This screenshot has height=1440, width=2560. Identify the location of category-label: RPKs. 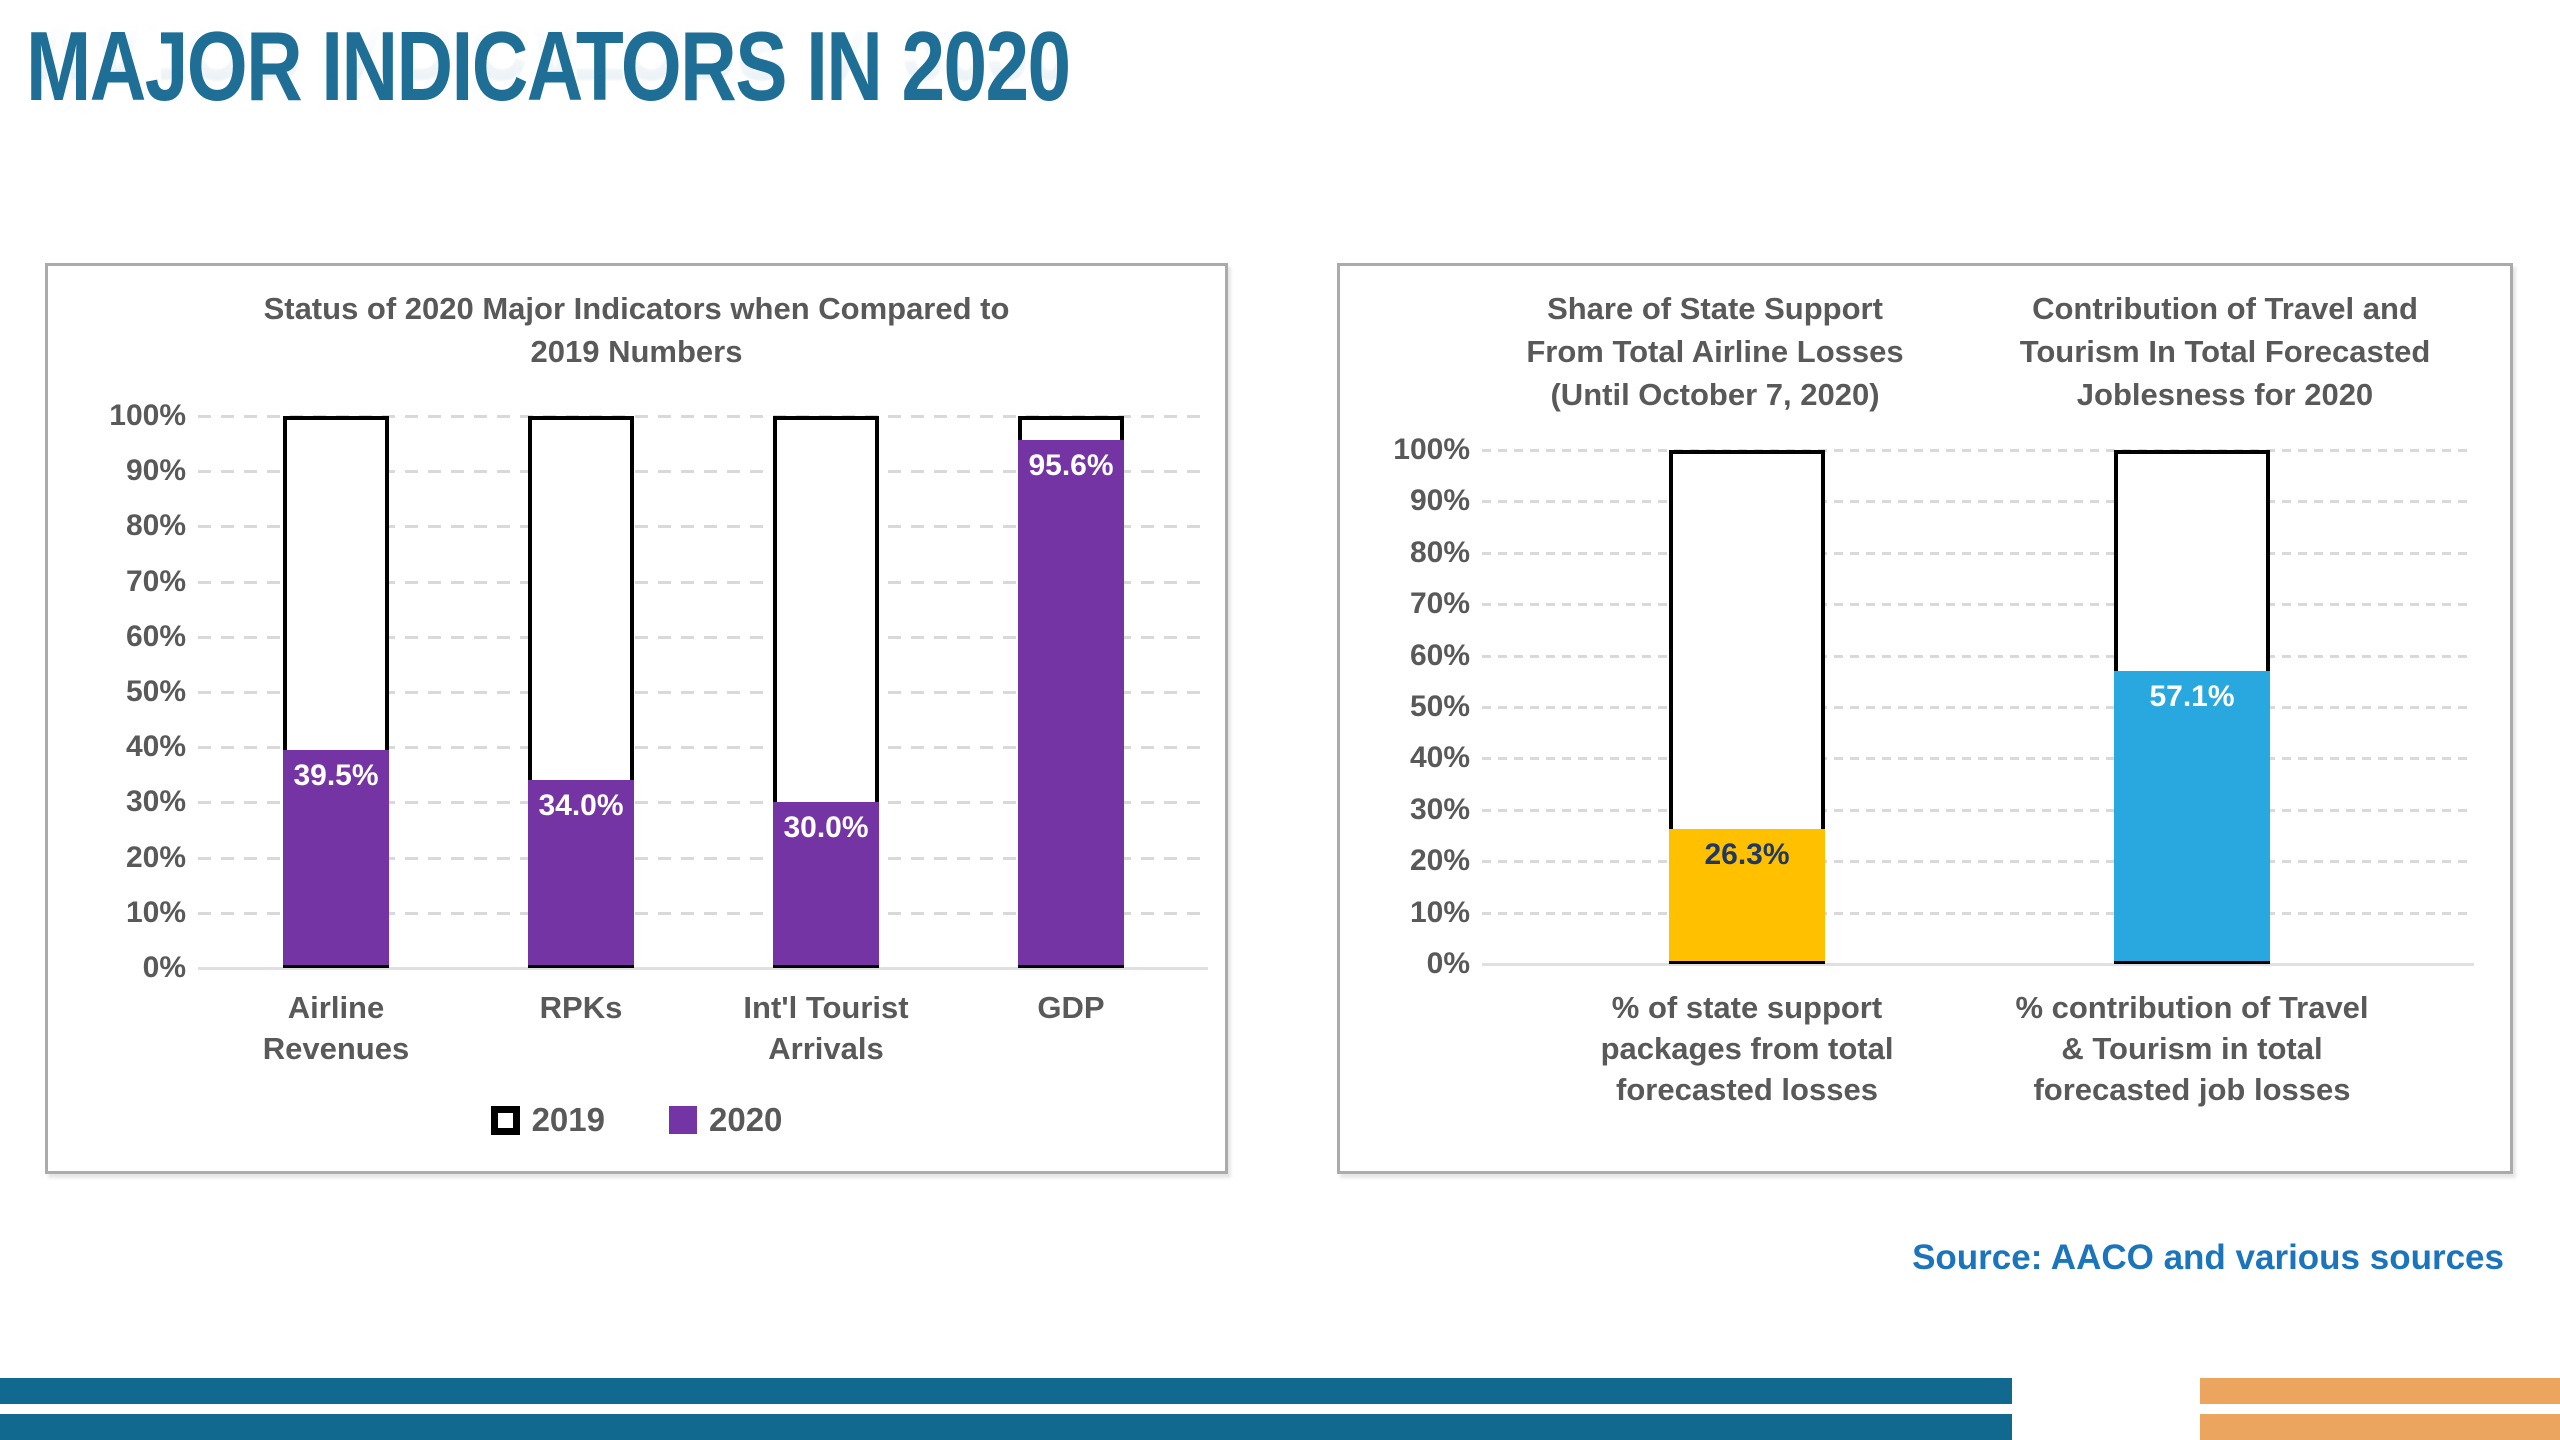
(581, 1007).